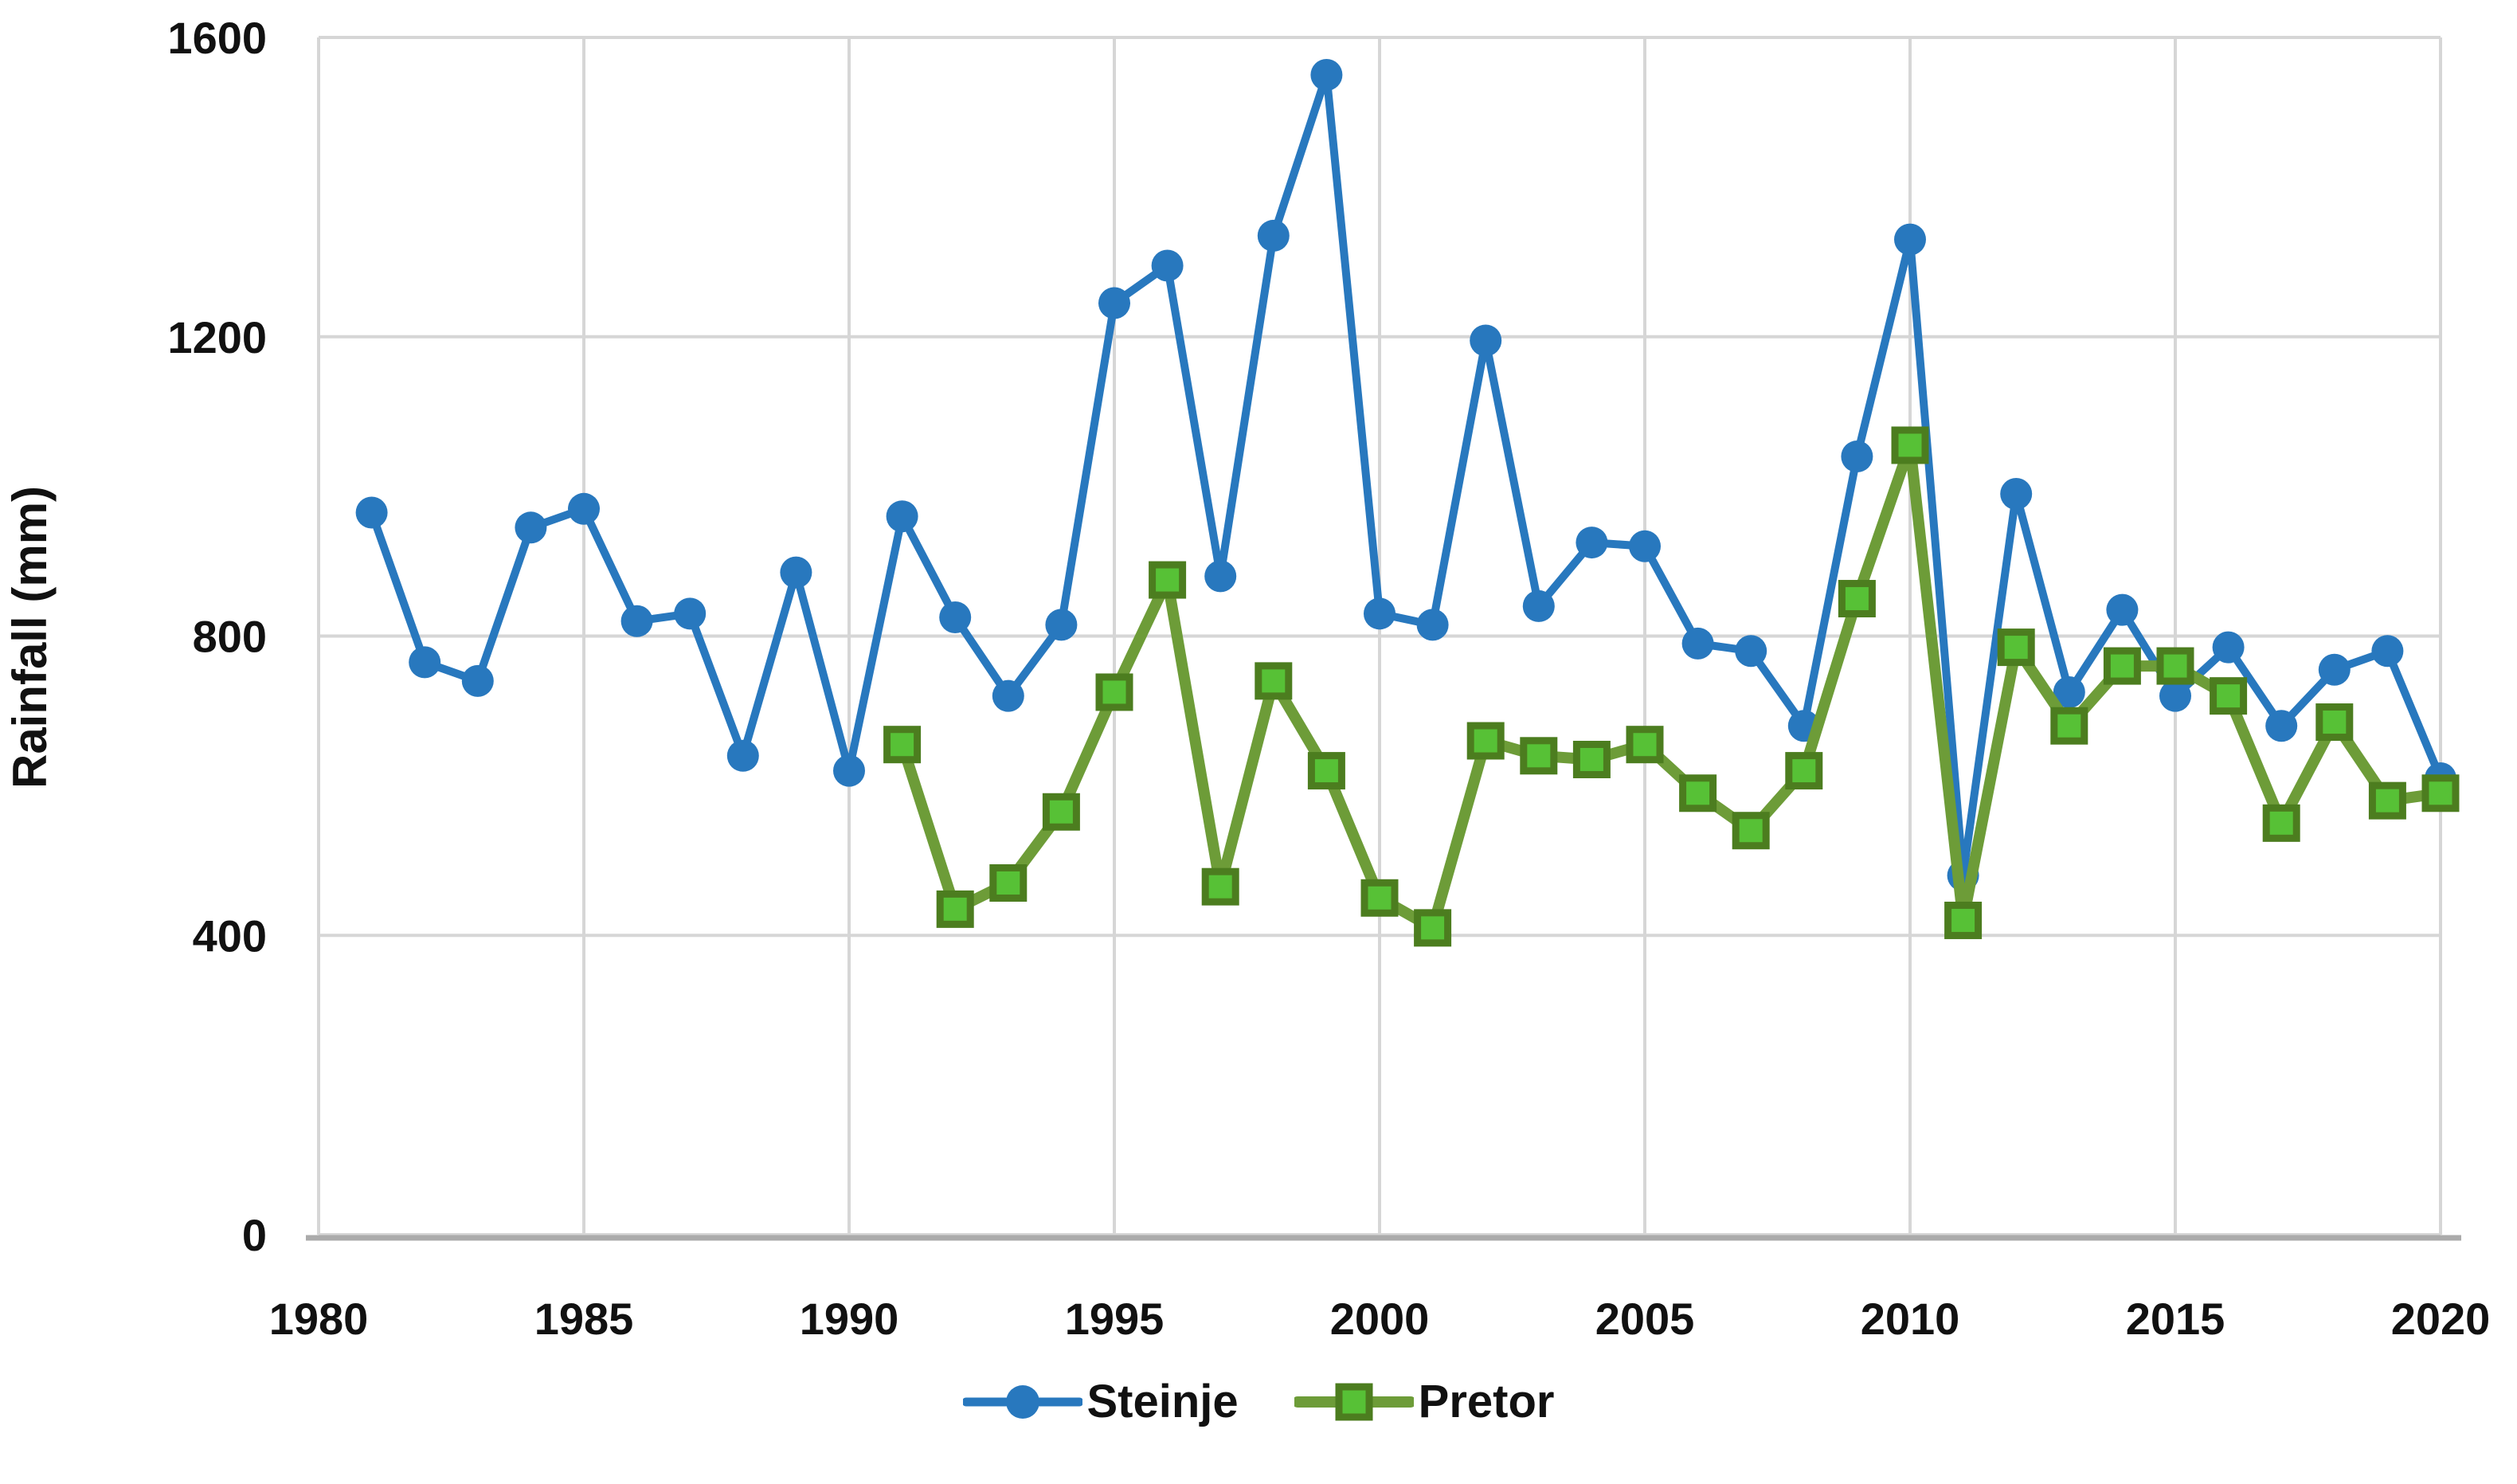 The image size is (2517, 1484). What do you see at coordinates (1645, 1319) in the screenshot?
I see `x-tick-label: 2005` at bounding box center [1645, 1319].